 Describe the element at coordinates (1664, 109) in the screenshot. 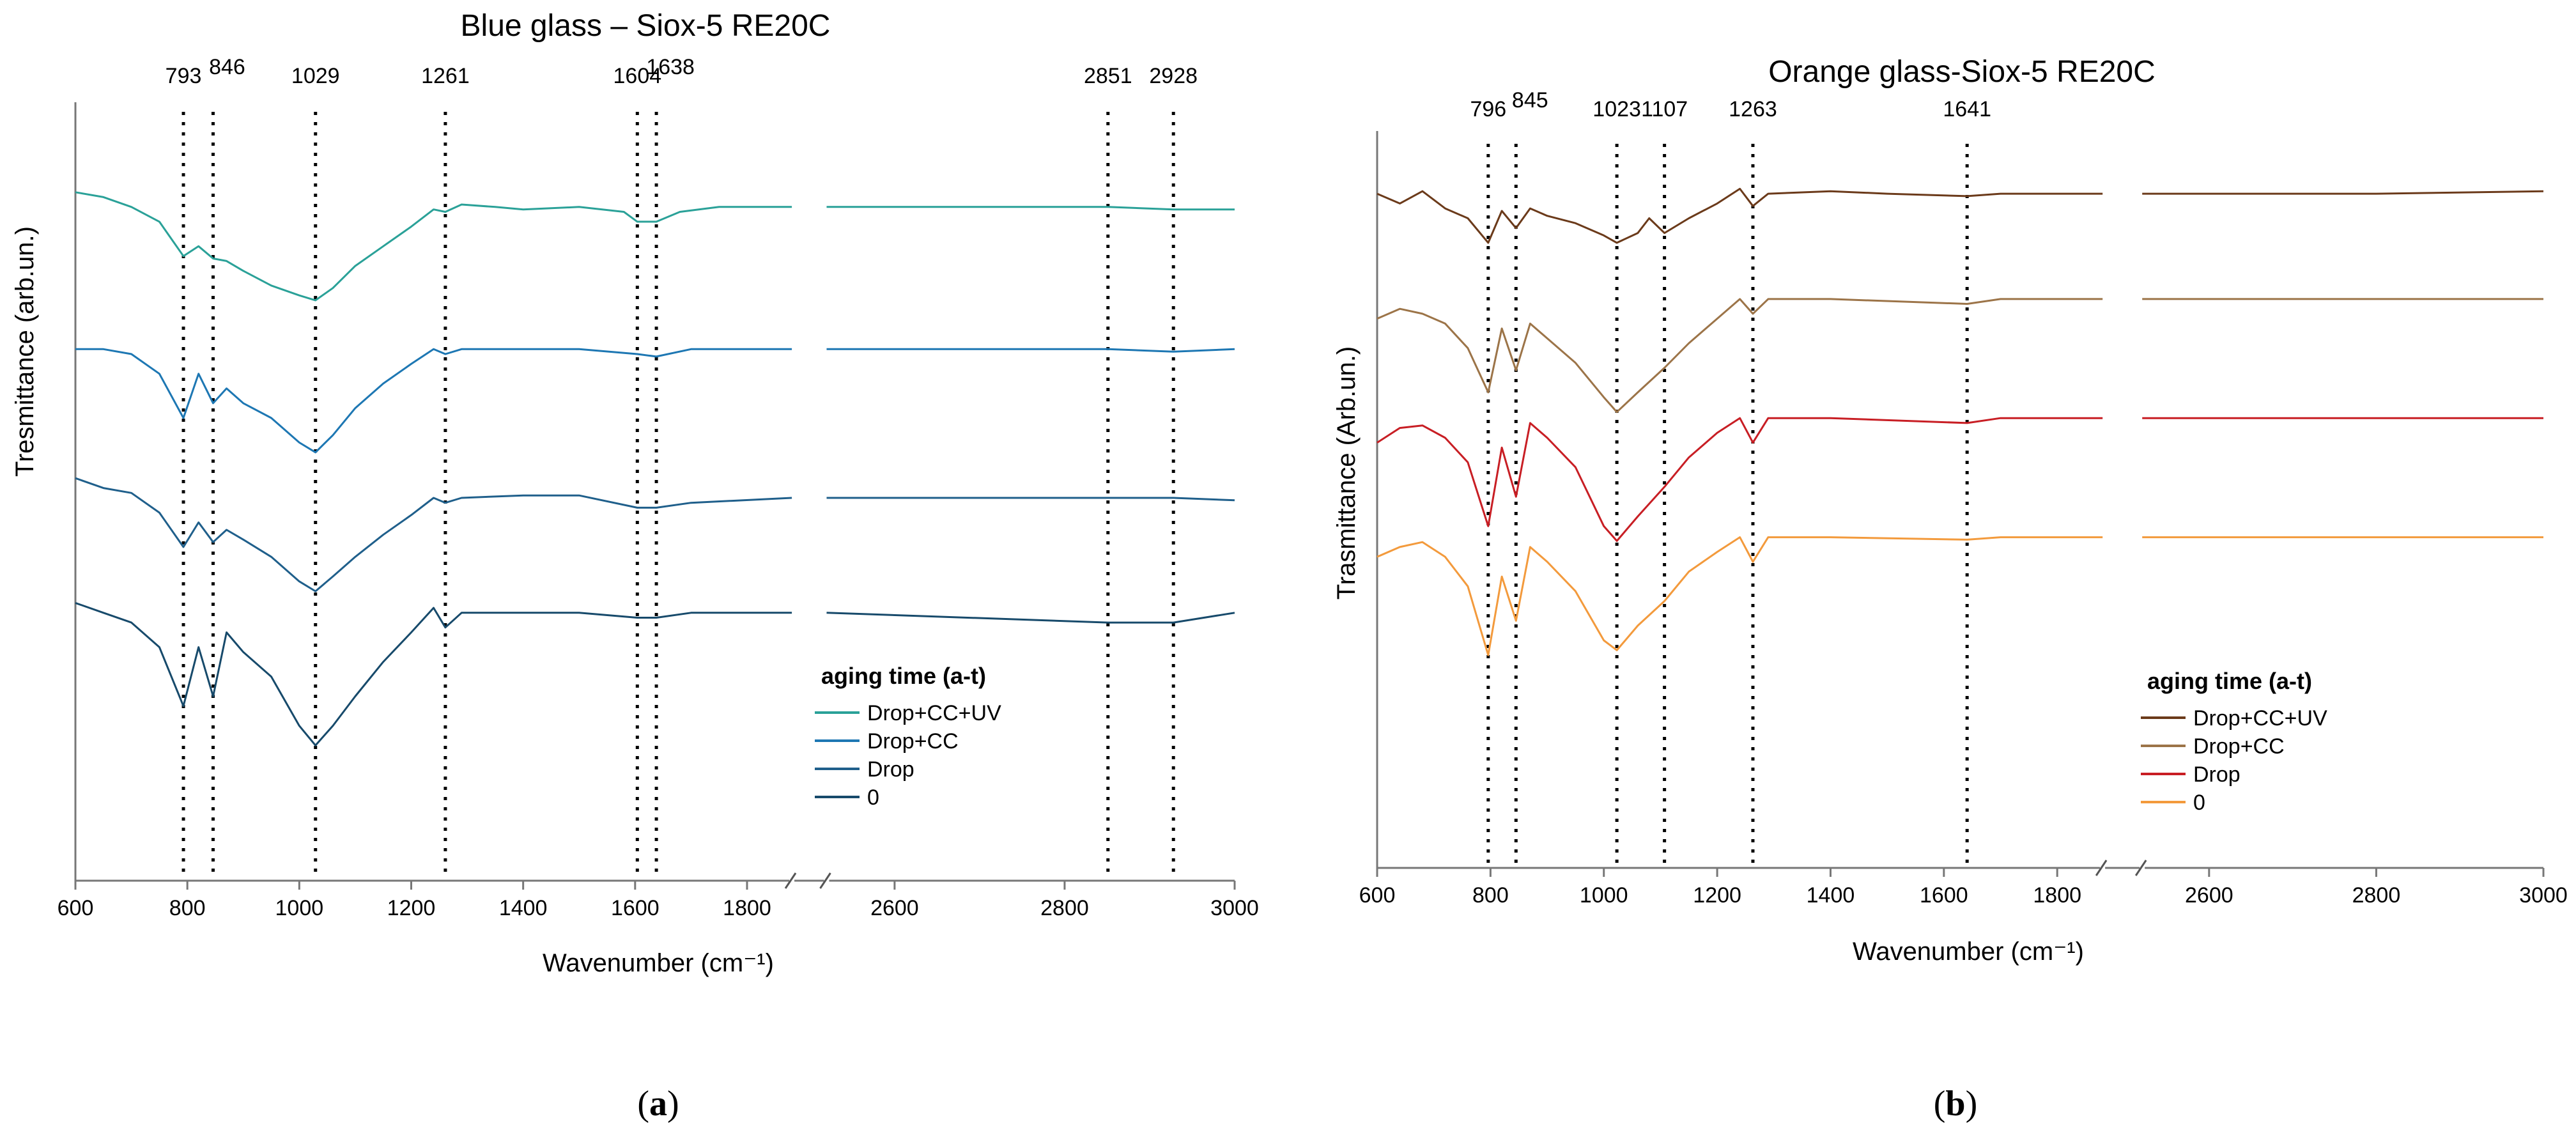

I see `peak-label: 1107` at that location.